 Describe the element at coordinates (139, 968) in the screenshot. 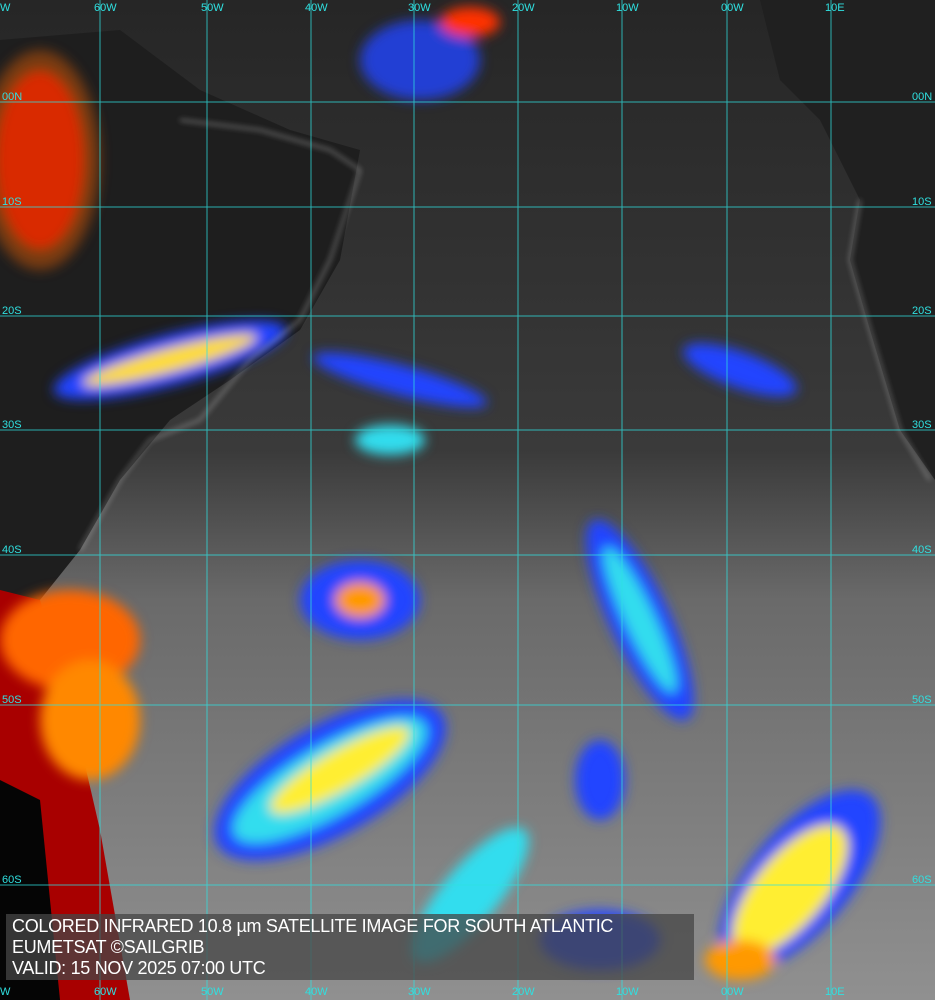

I see `caption-valid-time: VALID: 15 NOV 2025 07:00 UTC` at that location.